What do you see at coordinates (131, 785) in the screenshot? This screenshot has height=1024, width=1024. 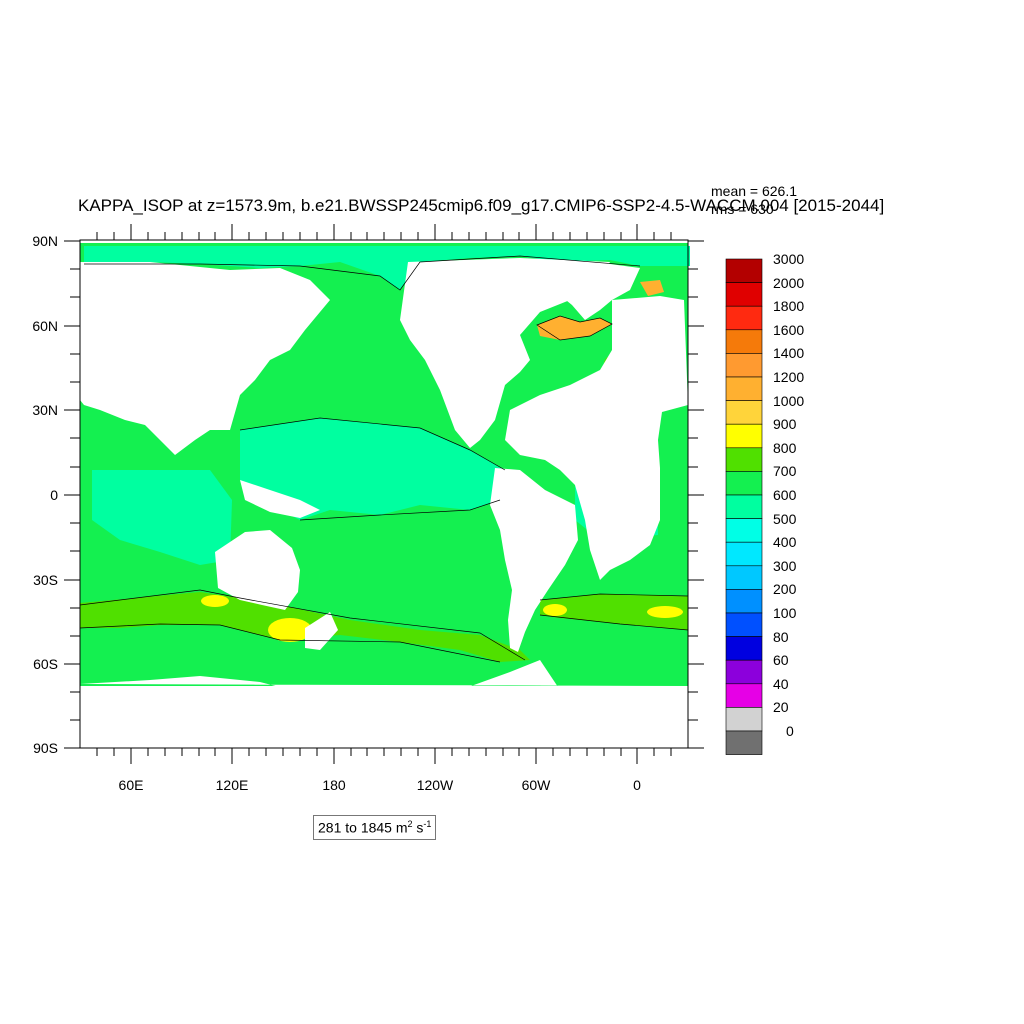 I see `x-tick-label: 60E` at bounding box center [131, 785].